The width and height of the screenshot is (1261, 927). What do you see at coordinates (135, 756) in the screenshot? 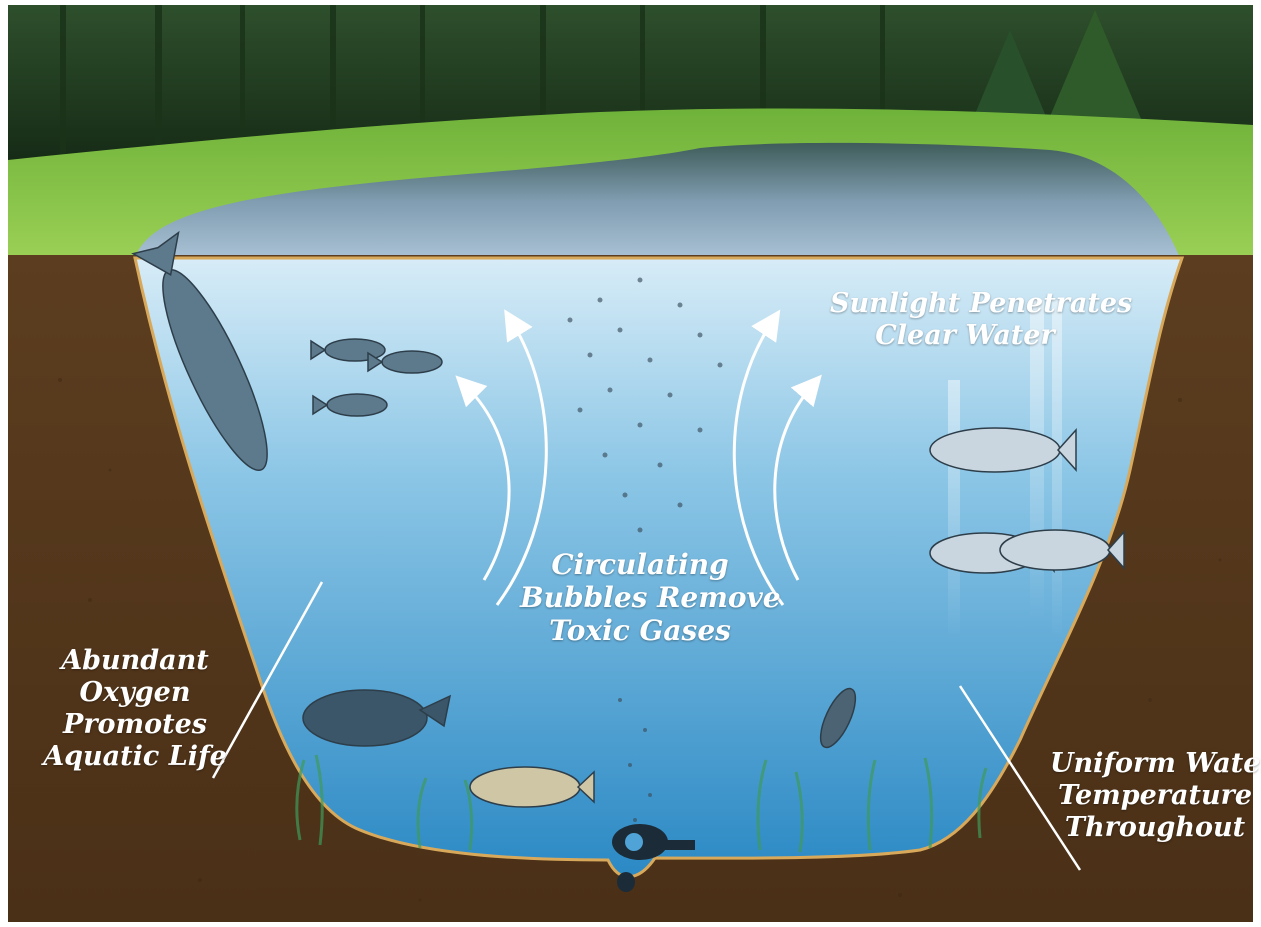
I see `label-line: Aquatic Life` at bounding box center [135, 756].